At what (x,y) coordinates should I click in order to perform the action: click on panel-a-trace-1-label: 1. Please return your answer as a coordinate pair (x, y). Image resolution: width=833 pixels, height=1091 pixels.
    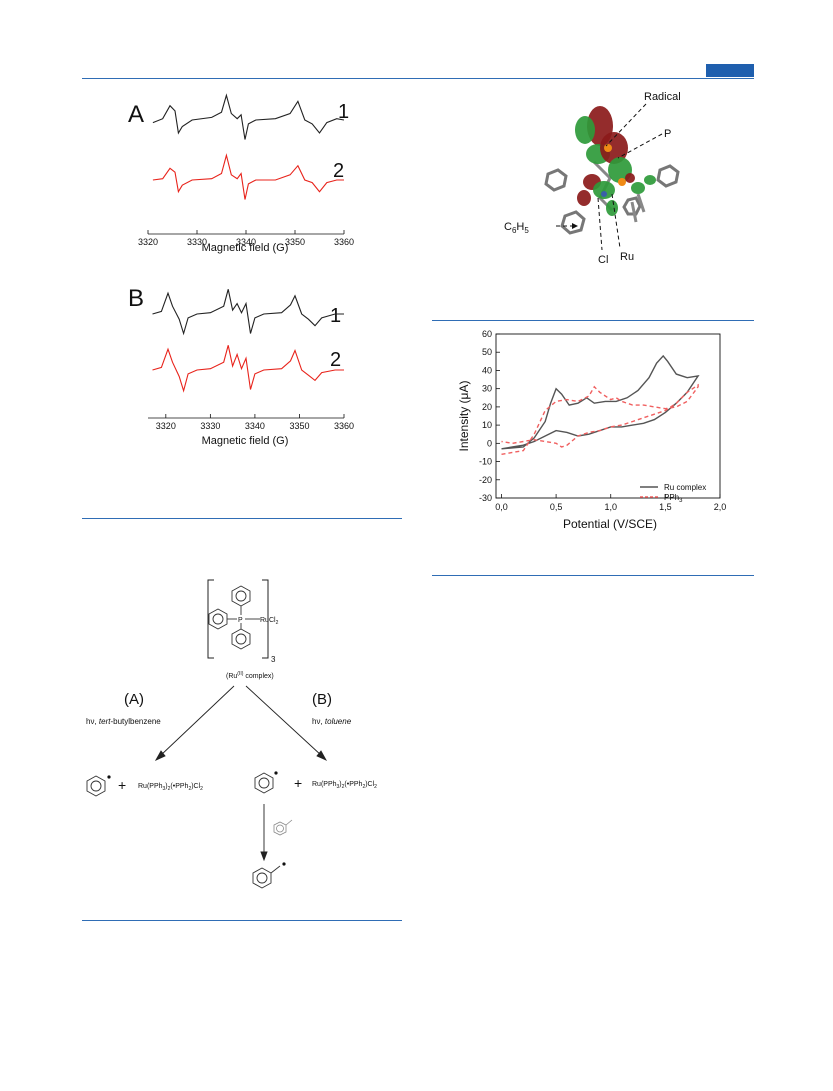
    Looking at the image, I should click on (343, 112).